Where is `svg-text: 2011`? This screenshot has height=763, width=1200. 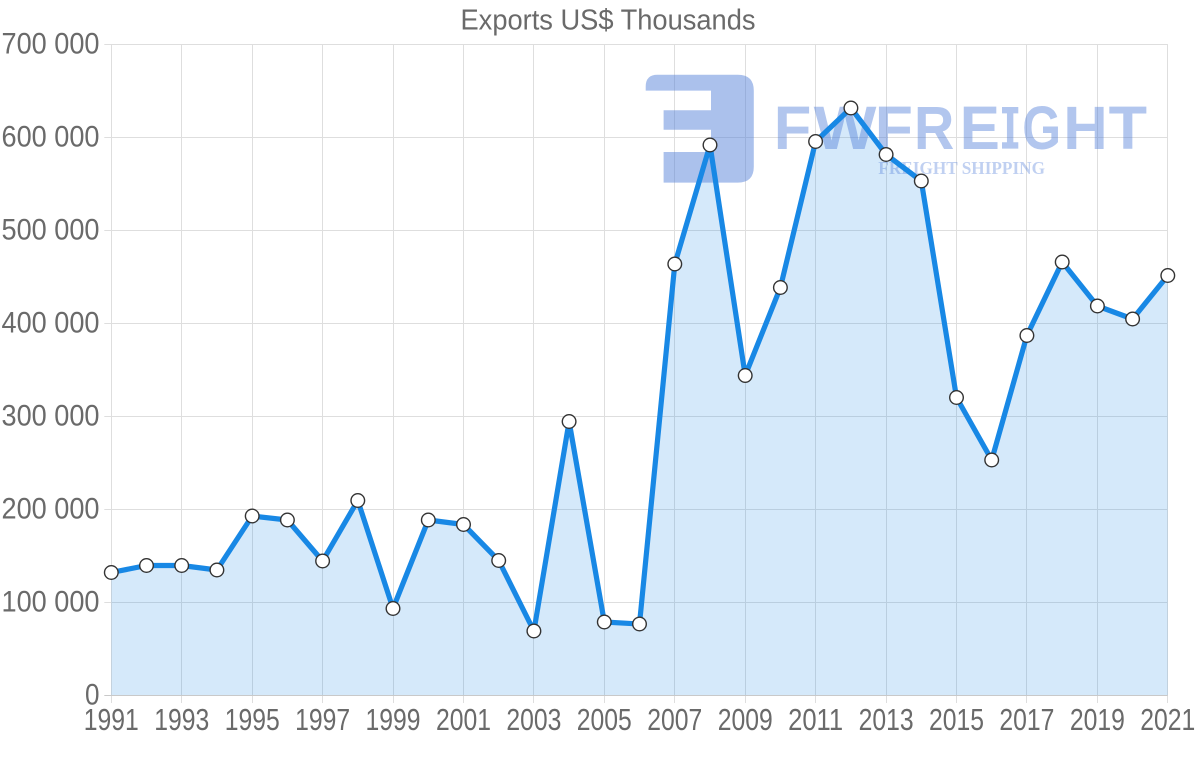 svg-text: 2011 is located at coordinates (815, 720).